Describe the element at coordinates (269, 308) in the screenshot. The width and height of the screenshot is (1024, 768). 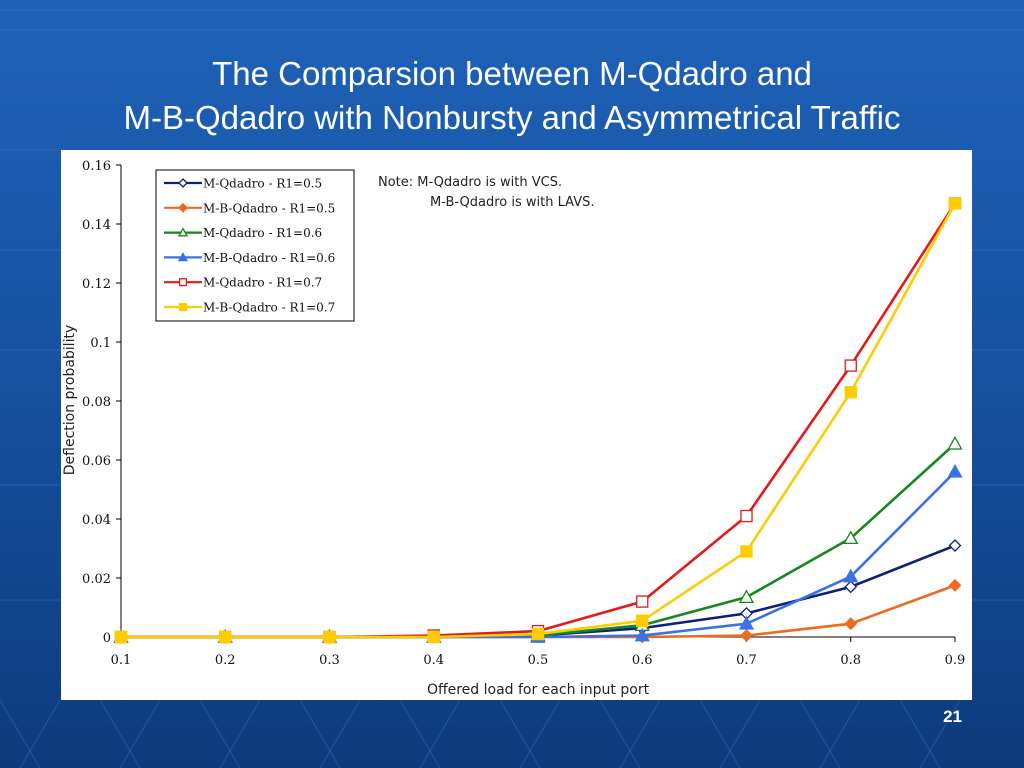
I see `legend-label: M-B-Qdadro - R1=0.7` at that location.